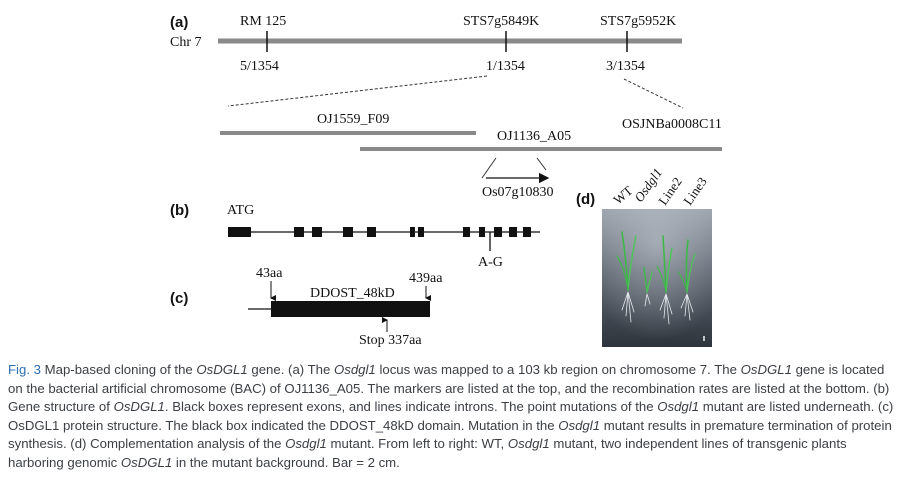  I want to click on zoom-line-right, so click(653, 93).